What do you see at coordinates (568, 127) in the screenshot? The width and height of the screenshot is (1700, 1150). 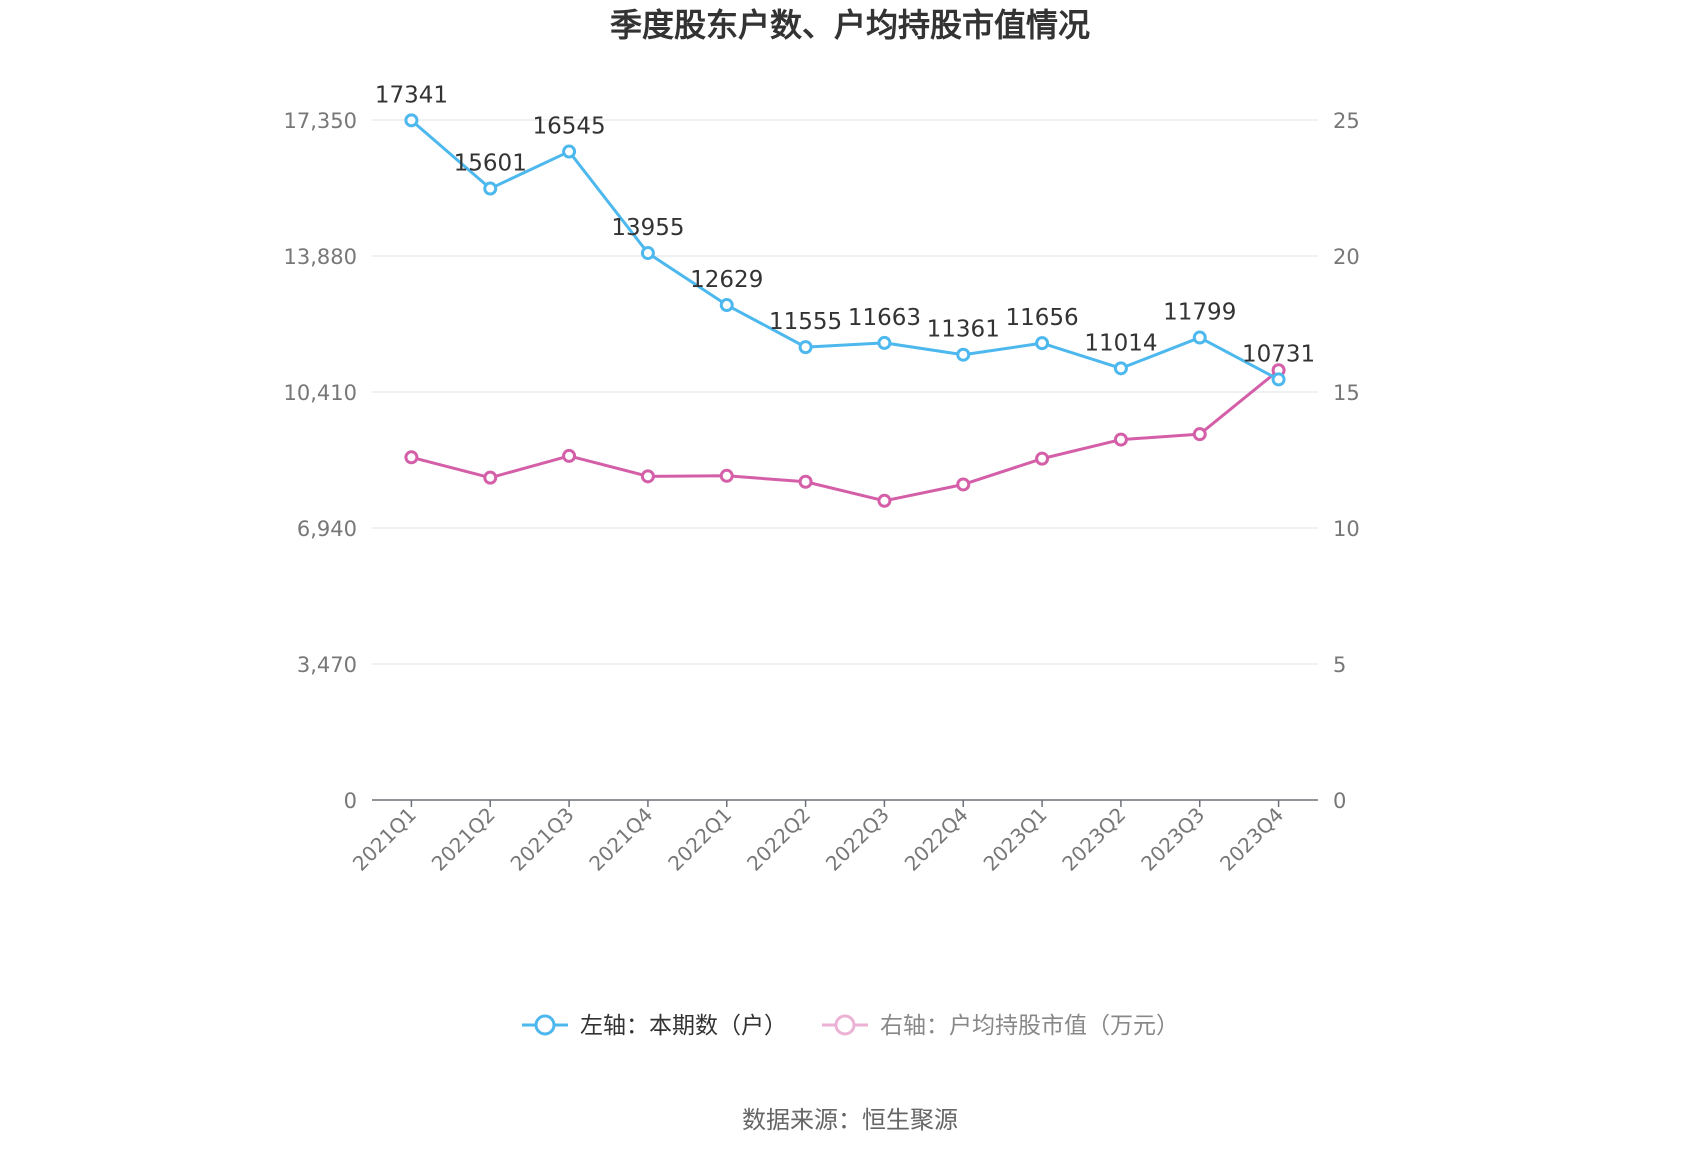 I see `data-label: 16545` at bounding box center [568, 127].